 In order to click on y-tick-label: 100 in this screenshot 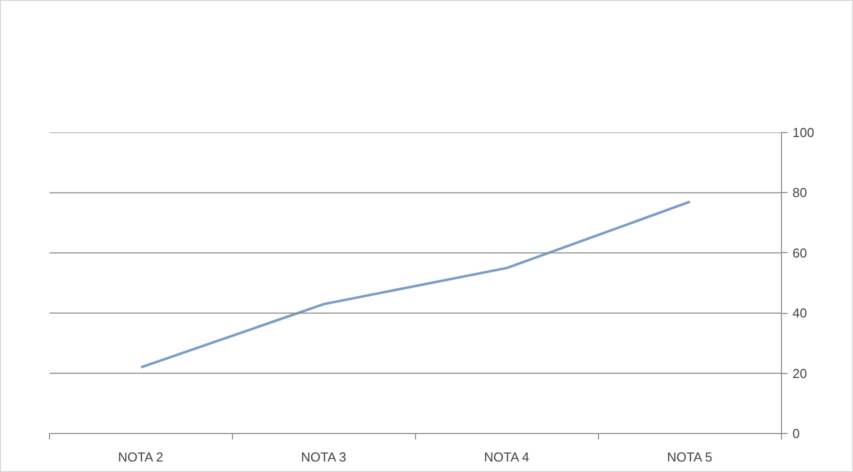, I will do `click(803, 132)`.